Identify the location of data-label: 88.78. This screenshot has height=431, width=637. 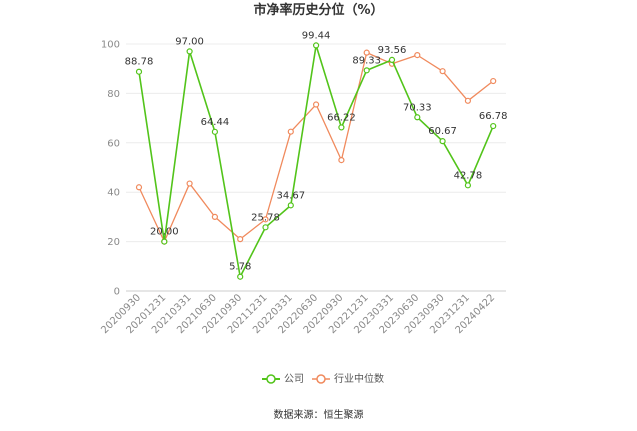
(139, 62).